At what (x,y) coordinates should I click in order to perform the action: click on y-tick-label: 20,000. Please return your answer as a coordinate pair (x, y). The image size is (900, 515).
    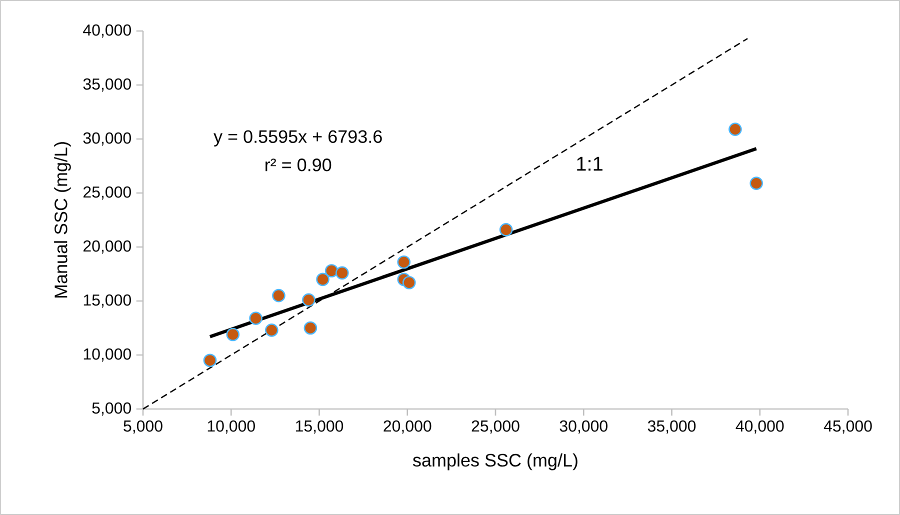
    Looking at the image, I should click on (107, 247).